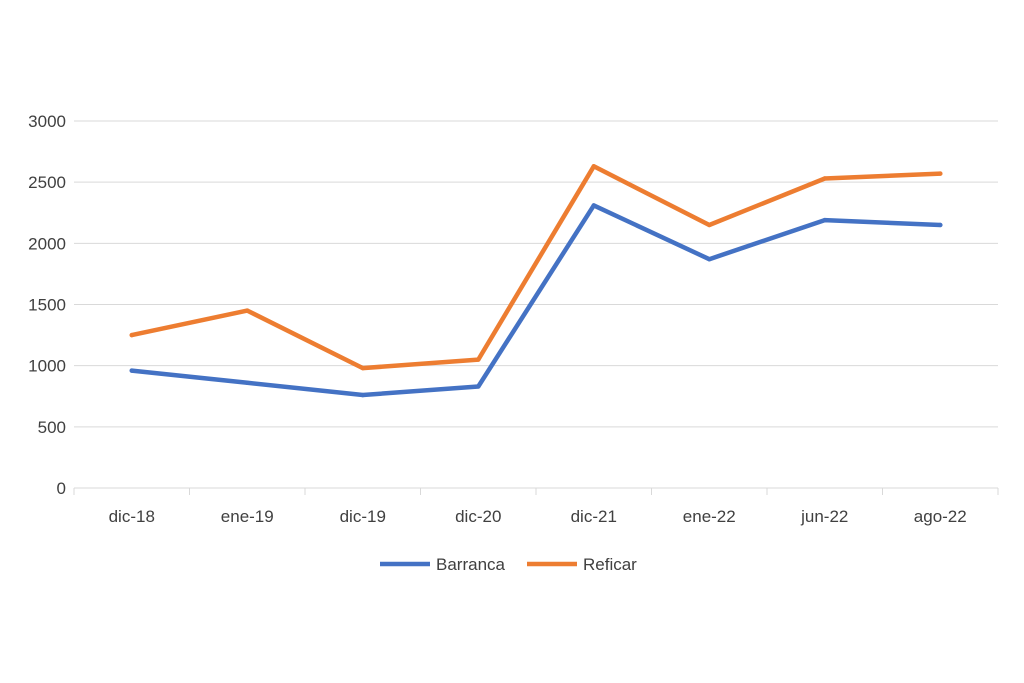 This screenshot has width=1024, height=683. What do you see at coordinates (610, 564) in the screenshot?
I see `legend-label: Reficar` at bounding box center [610, 564].